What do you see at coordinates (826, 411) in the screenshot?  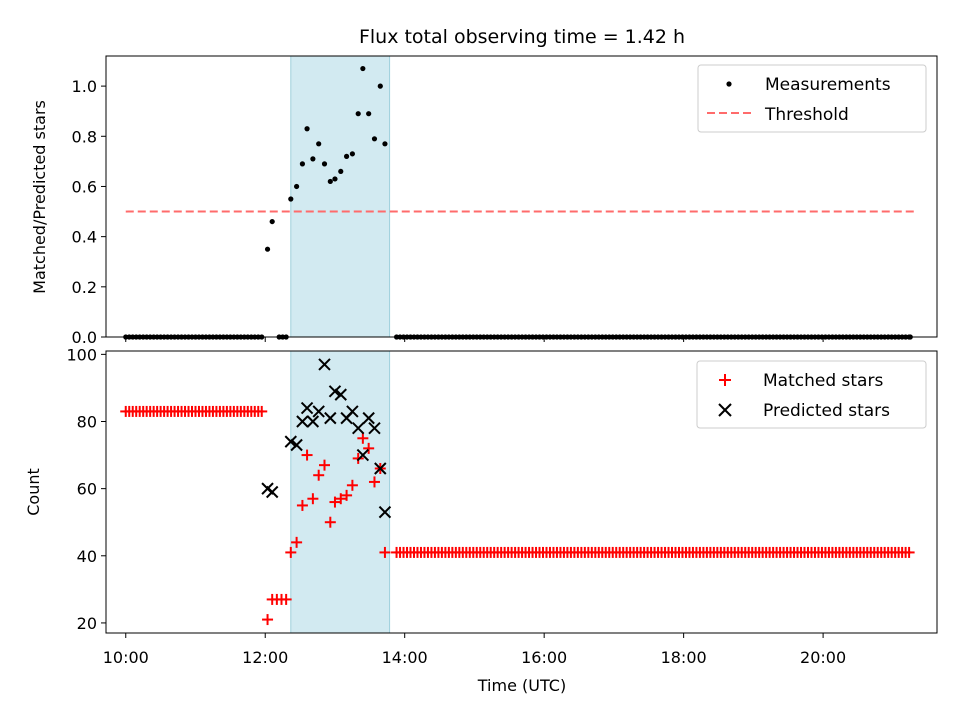 I see `legend-predicted-label: Predicted stars` at bounding box center [826, 411].